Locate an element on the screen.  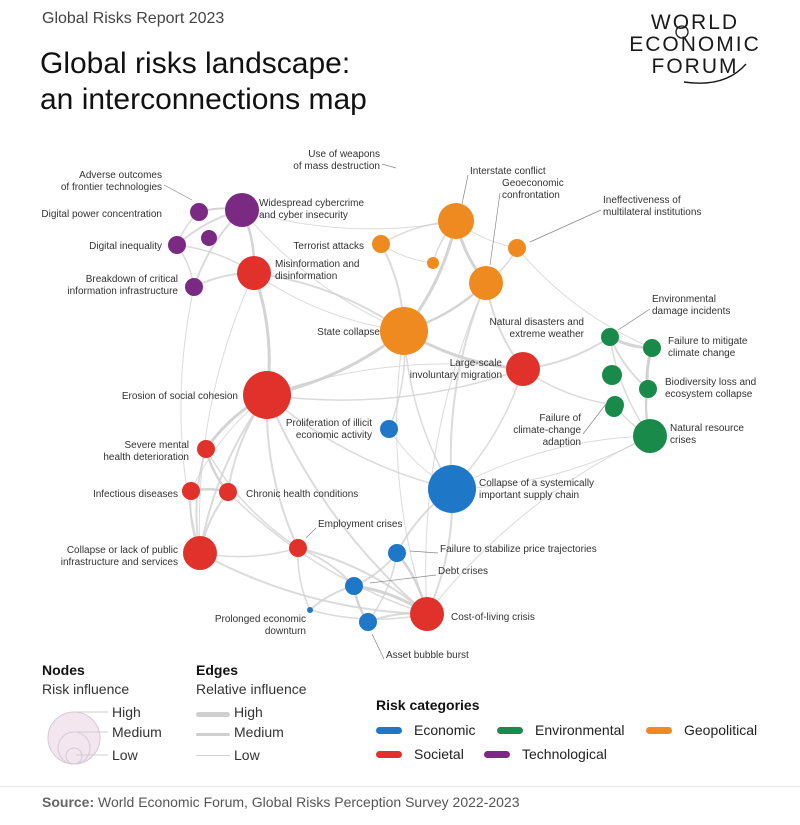
label-prolonged: Prolonged economic downturn is located at coordinates (260, 625).